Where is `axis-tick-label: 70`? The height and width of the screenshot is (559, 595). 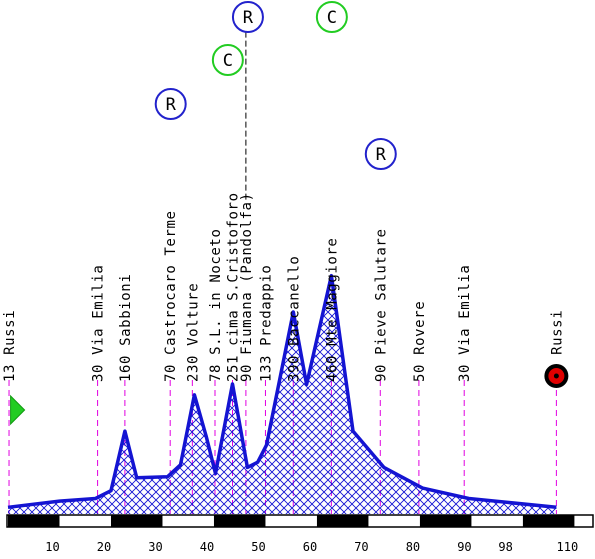 axis-tick-label: 70 is located at coordinates (361, 547).